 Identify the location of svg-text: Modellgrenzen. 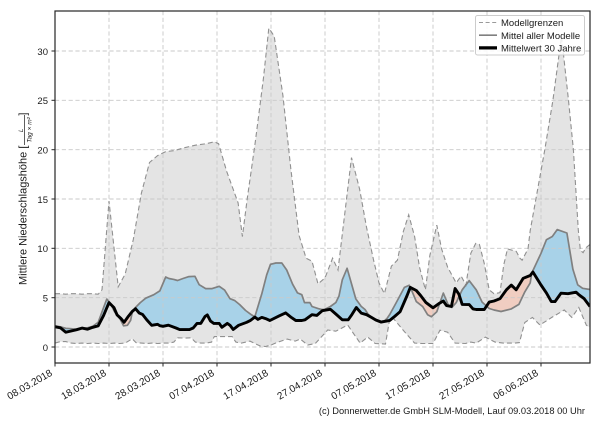
(532, 23).